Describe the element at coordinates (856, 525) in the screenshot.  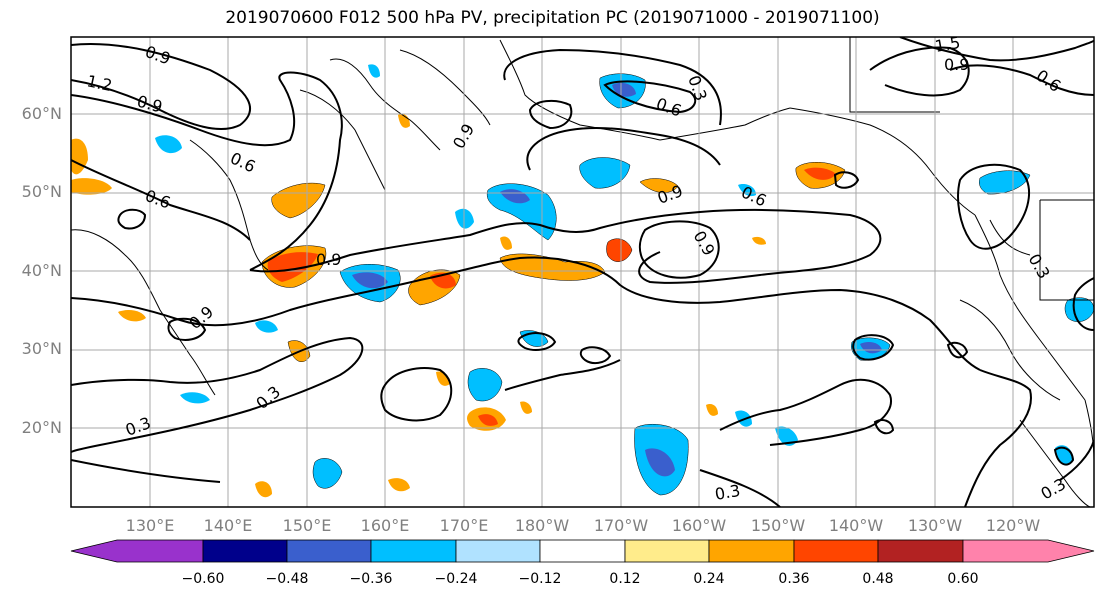
I see `lon-label: 140°W` at that location.